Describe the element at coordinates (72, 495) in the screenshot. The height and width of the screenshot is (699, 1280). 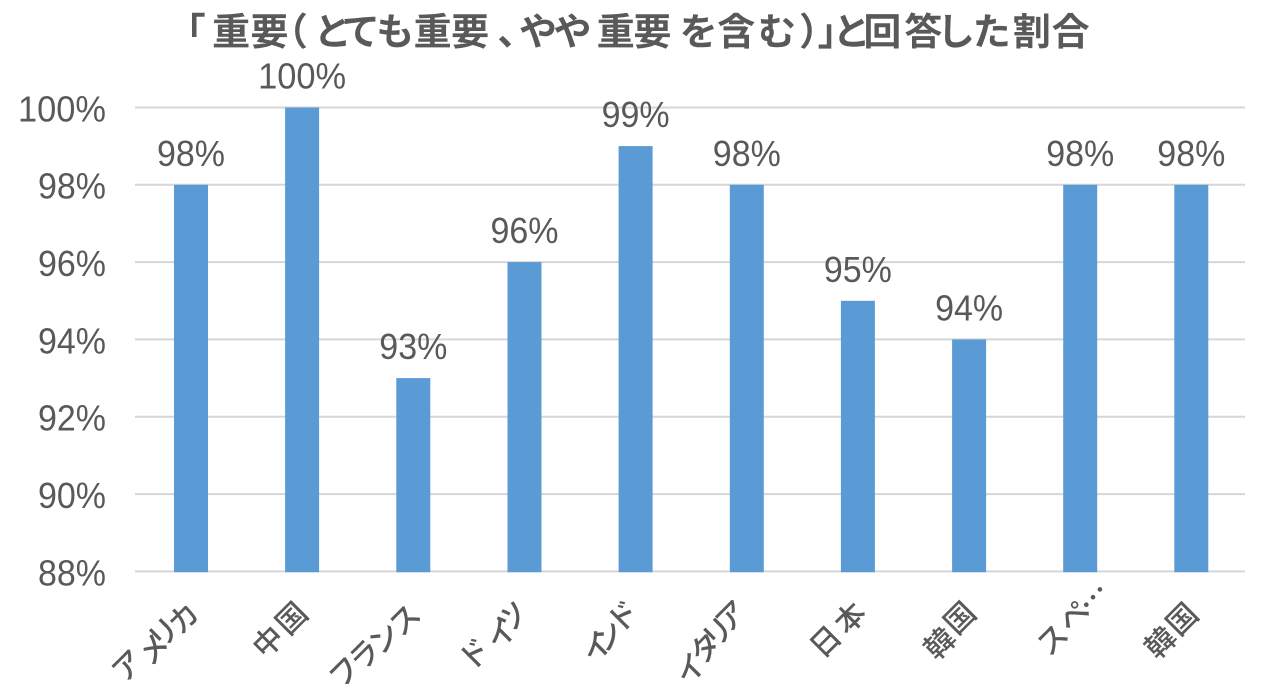
I see `svg-text: 90%` at that location.